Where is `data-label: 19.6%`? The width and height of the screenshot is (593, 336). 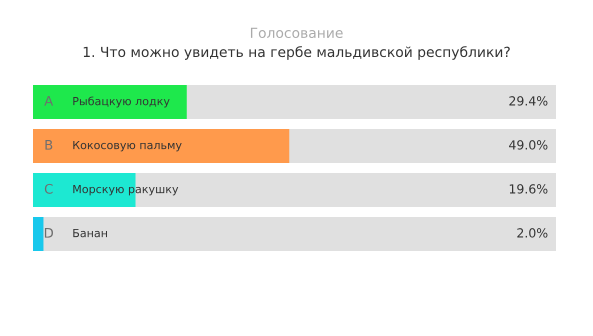 data-label: 19.6% is located at coordinates (529, 189).